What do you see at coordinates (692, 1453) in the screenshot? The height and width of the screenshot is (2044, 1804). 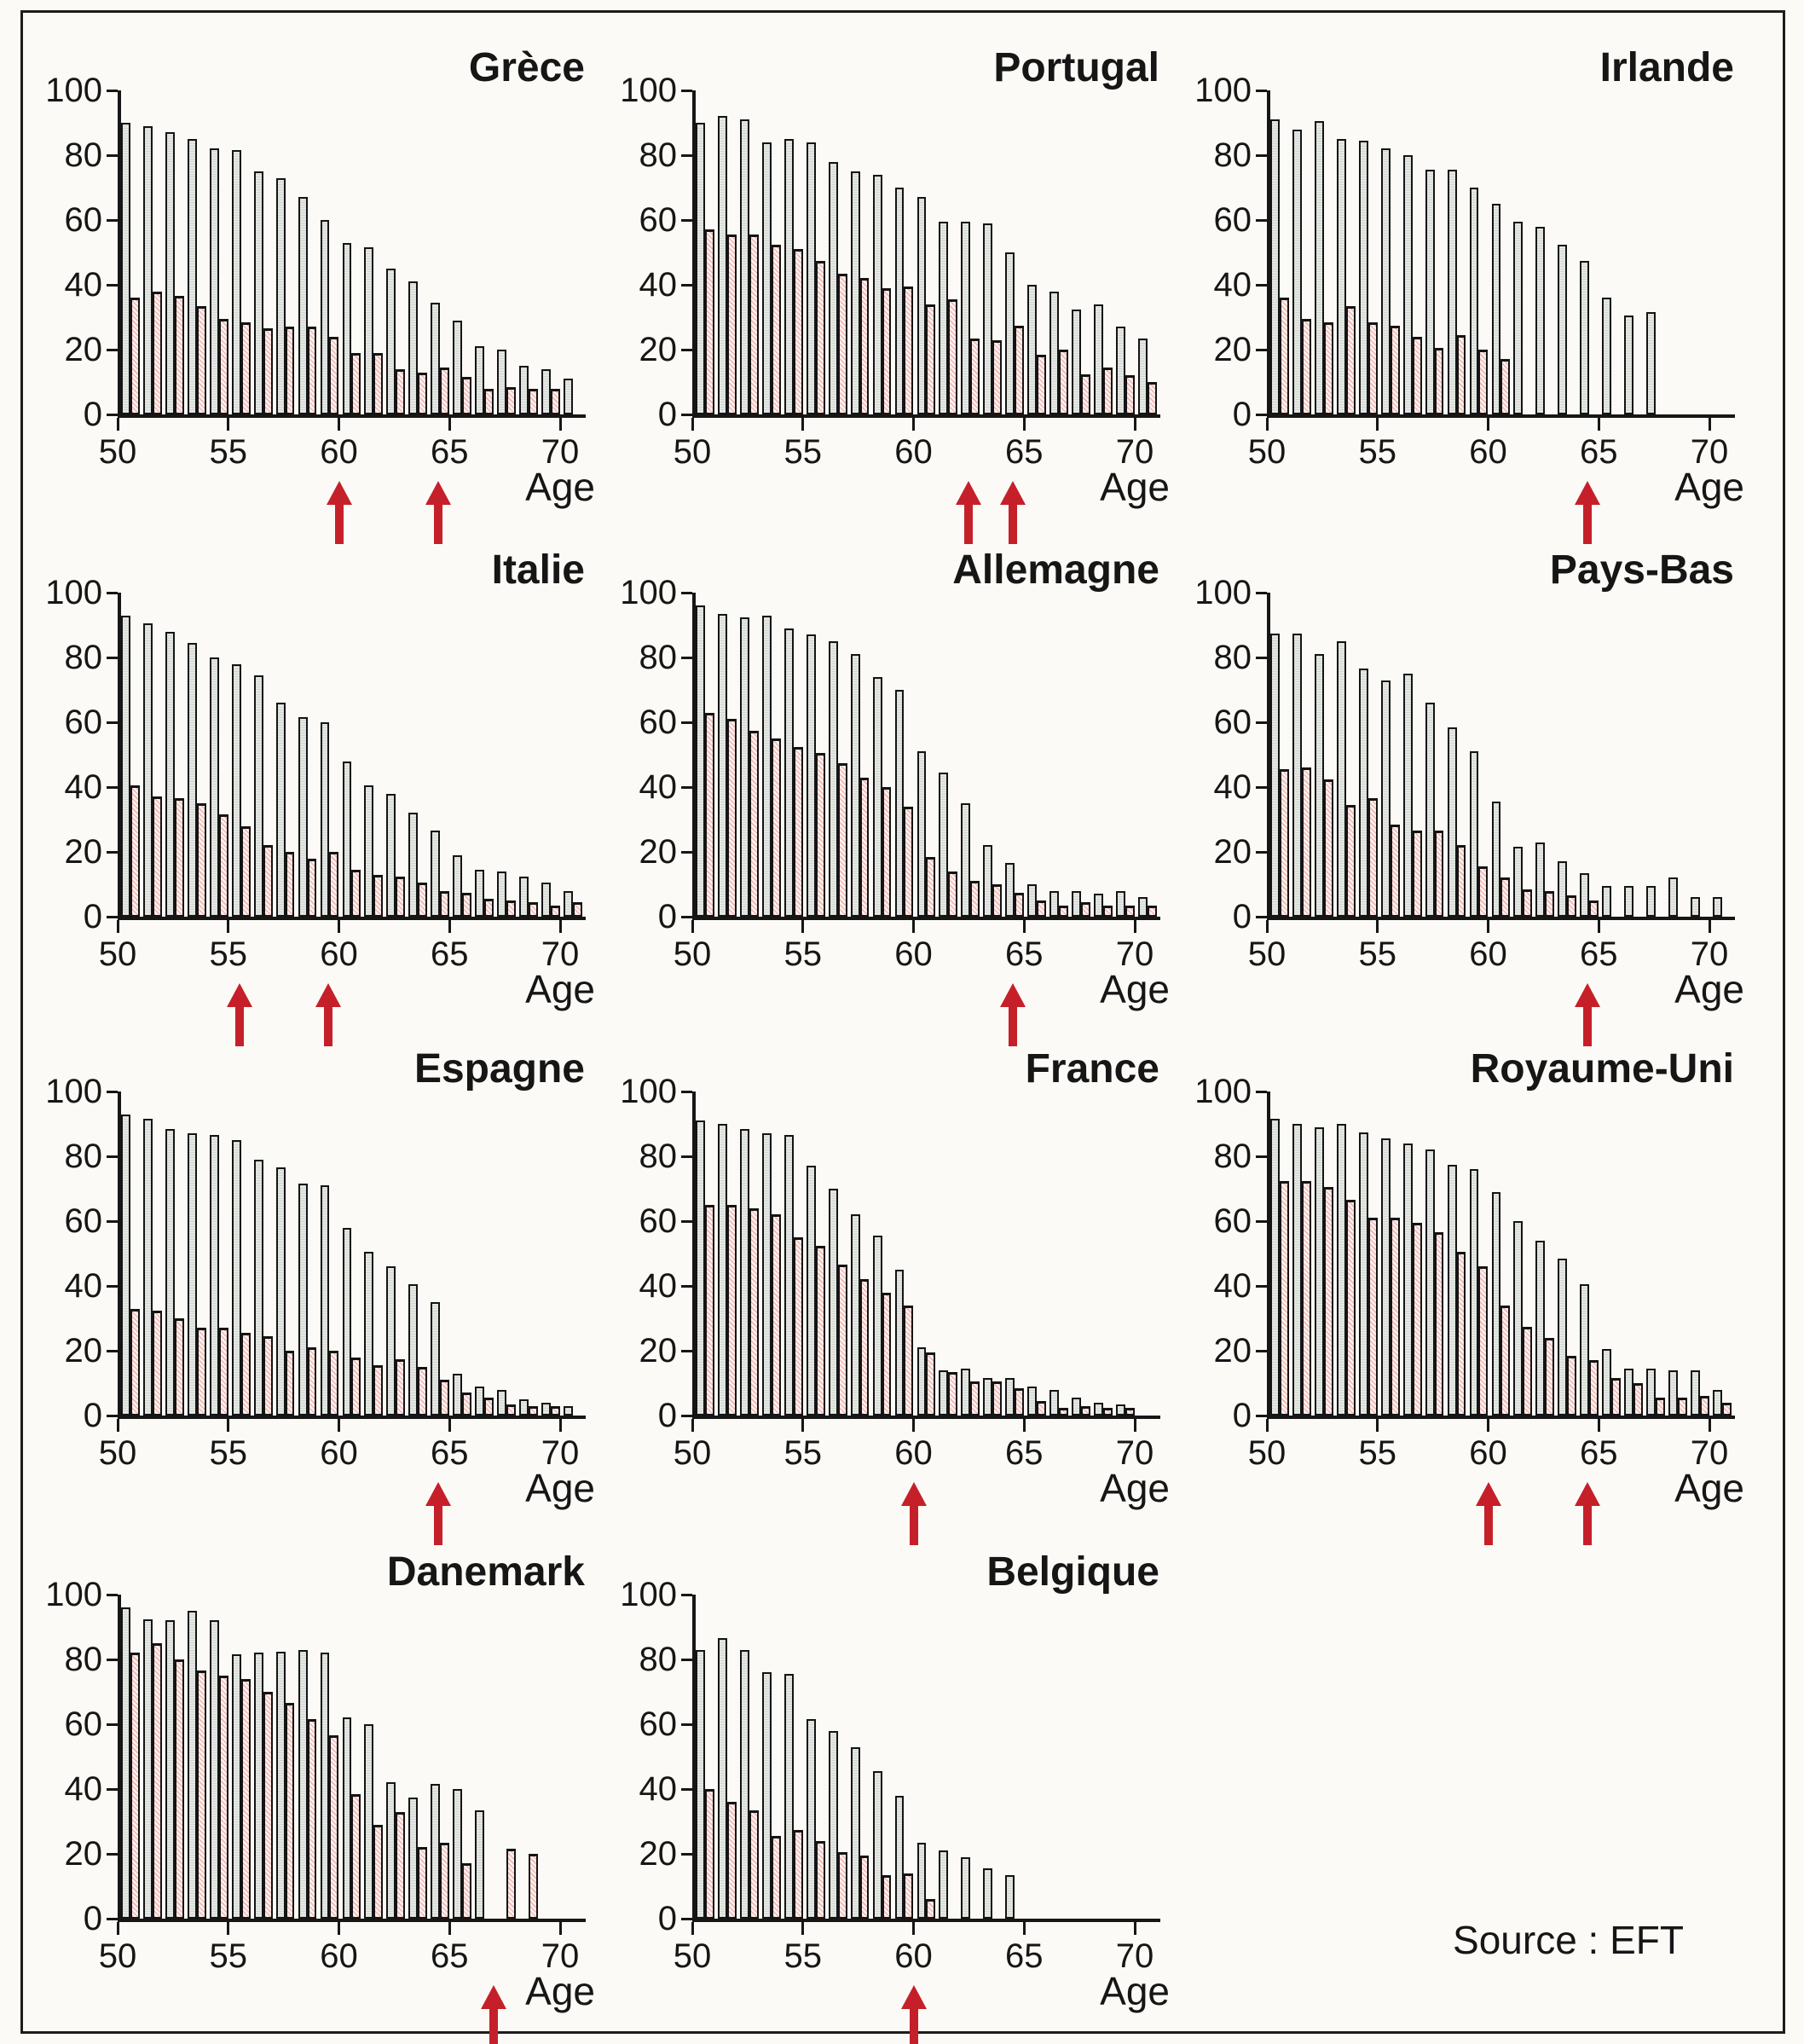 I see `x-tick-label: 50` at bounding box center [692, 1453].